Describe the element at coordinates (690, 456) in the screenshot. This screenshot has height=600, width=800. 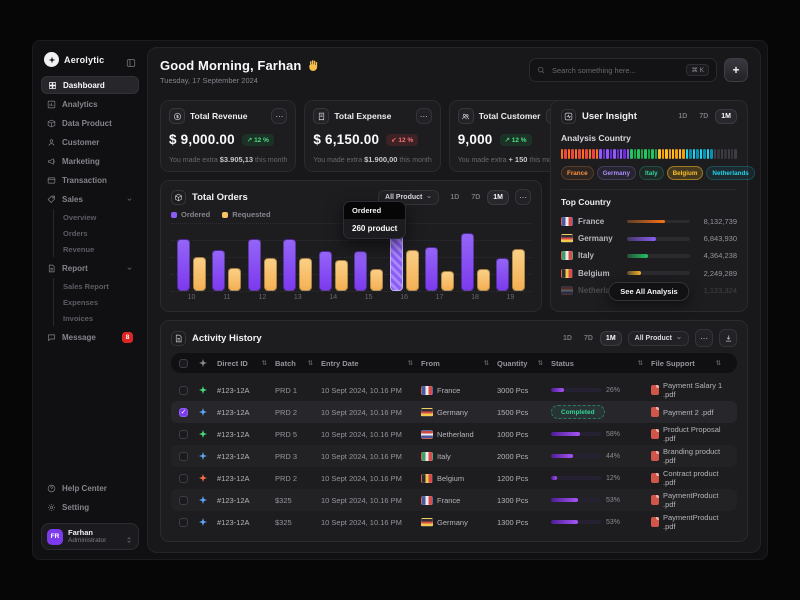
I see `cell-file-support: Branding product .pdf` at that location.